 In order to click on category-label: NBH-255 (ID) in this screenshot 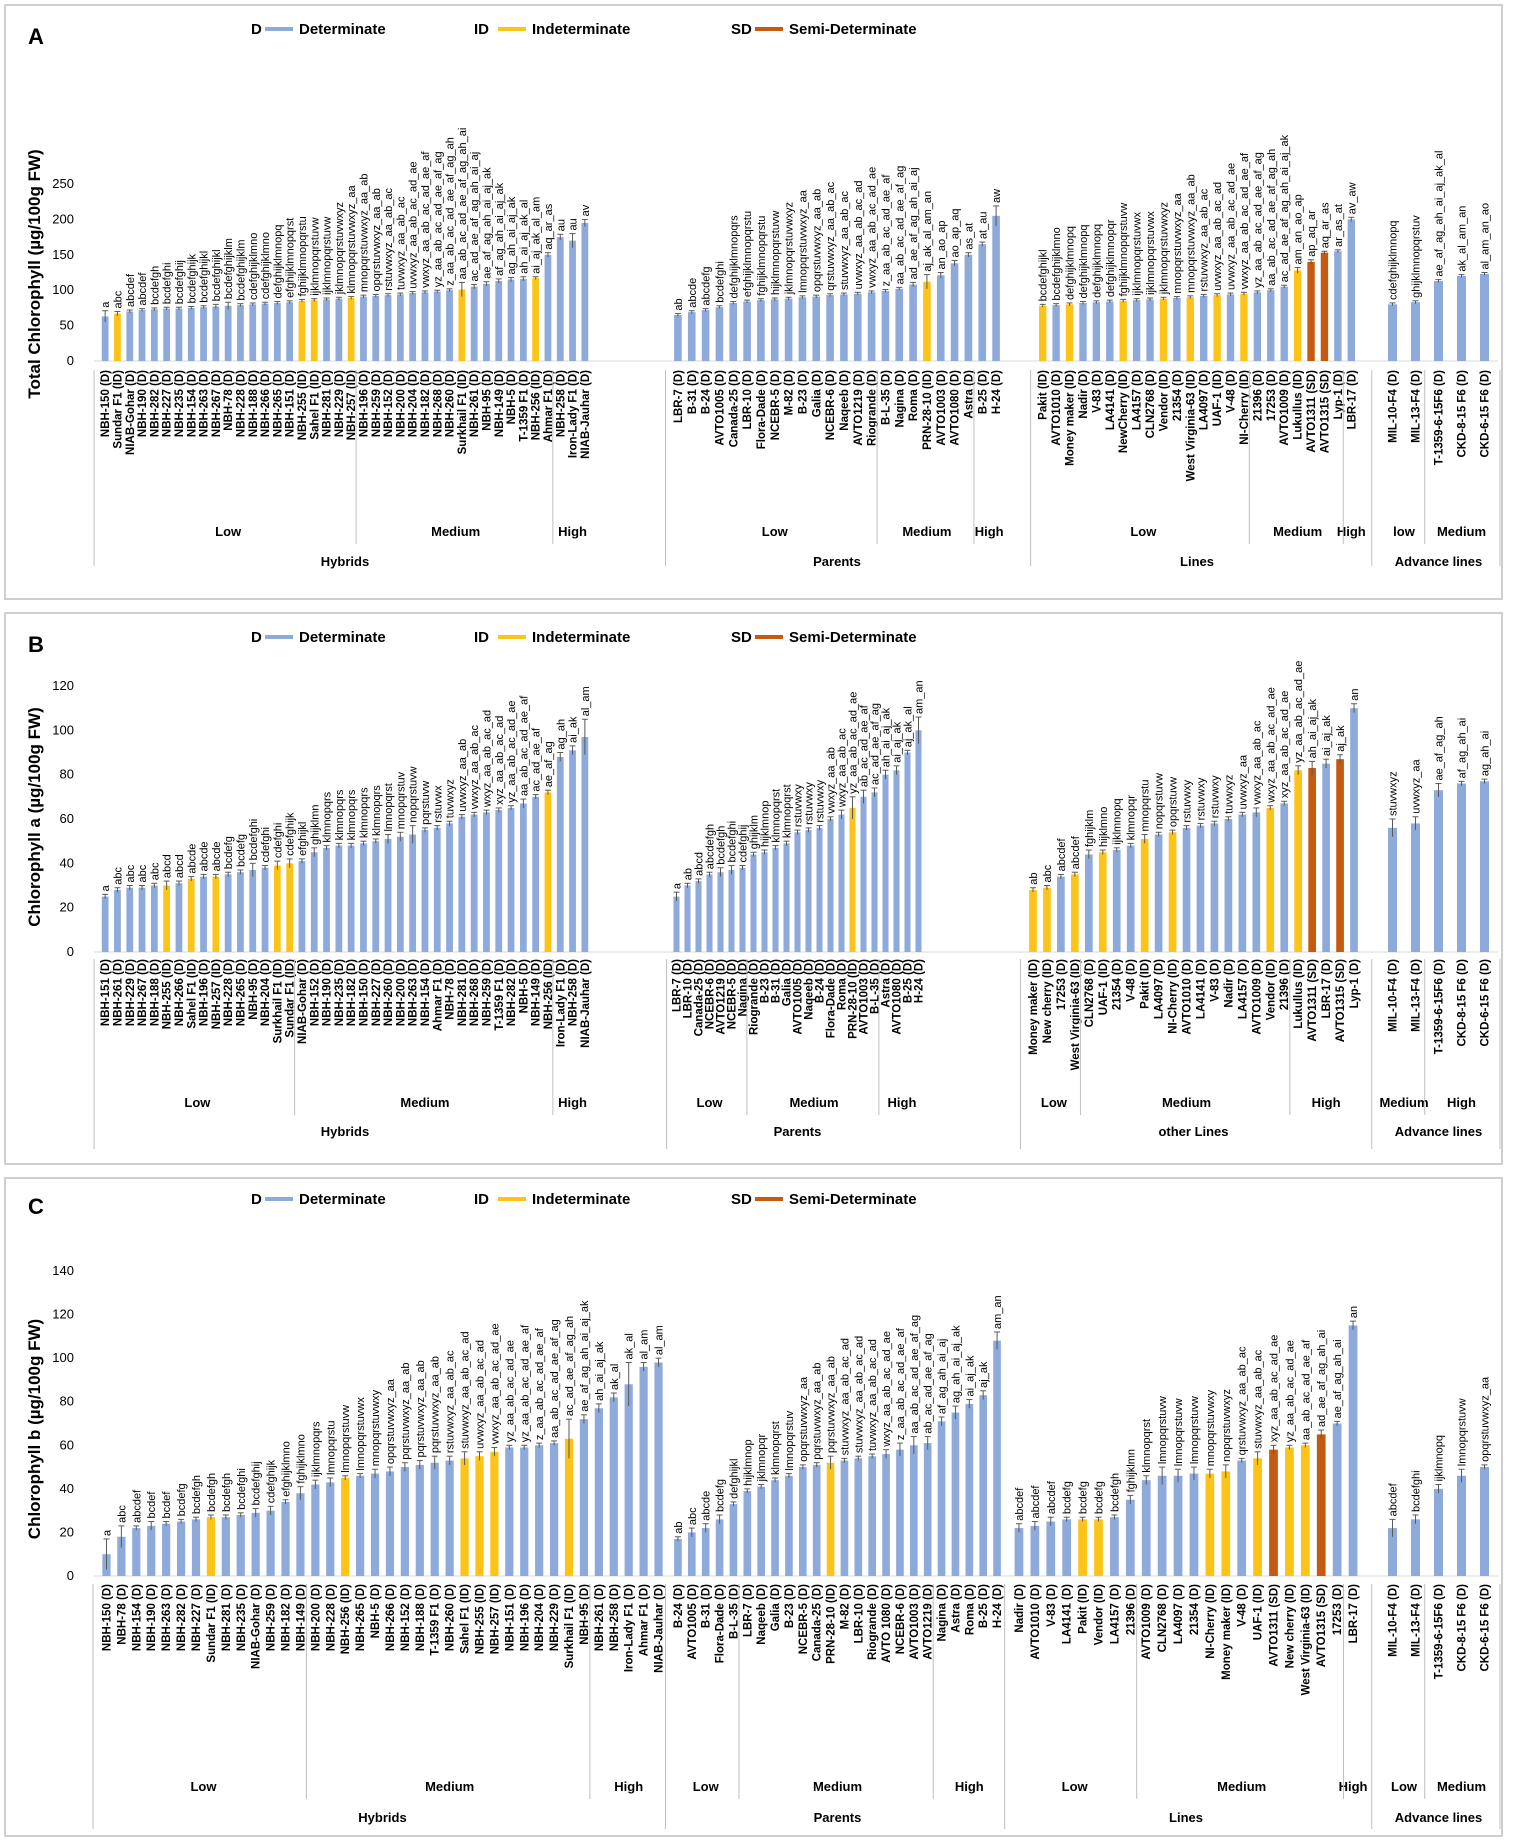, I will do `click(168, 994)`.